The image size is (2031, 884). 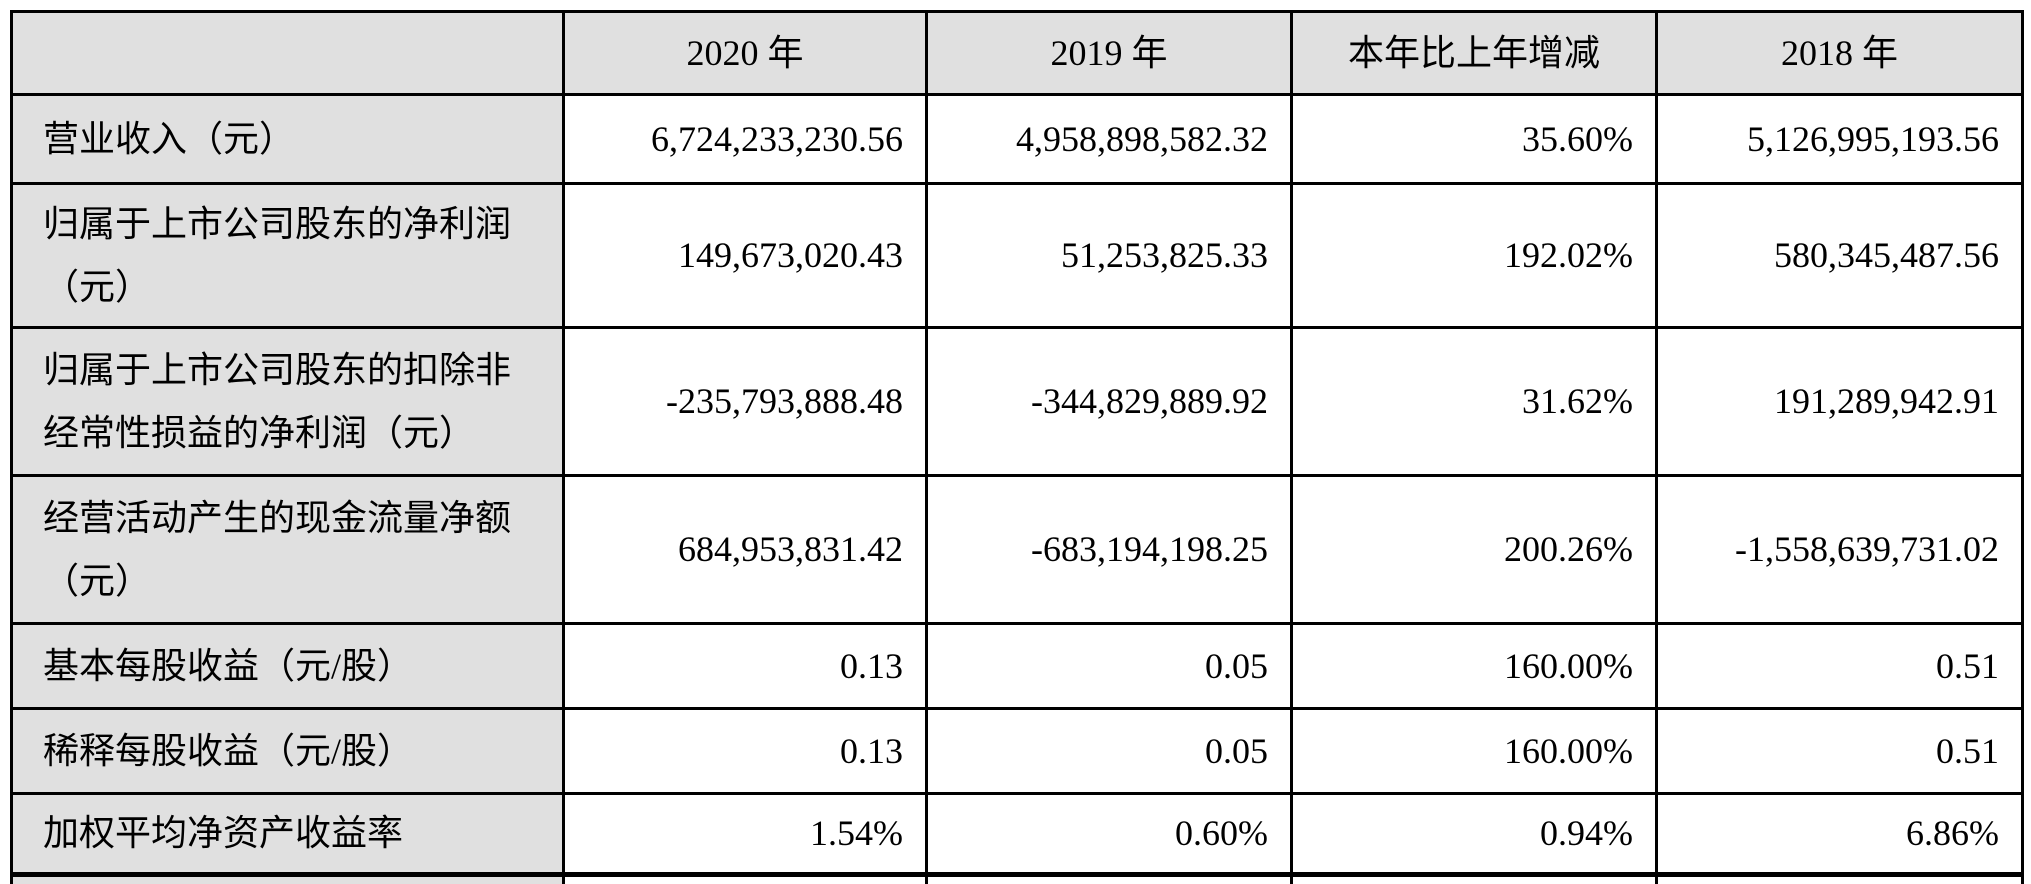 What do you see at coordinates (287, 878) in the screenshot?
I see `row-label-empty` at bounding box center [287, 878].